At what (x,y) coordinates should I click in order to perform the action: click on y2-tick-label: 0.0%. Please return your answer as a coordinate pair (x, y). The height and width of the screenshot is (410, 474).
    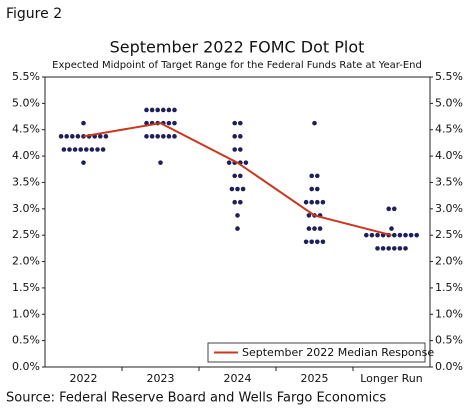
    Looking at the image, I should click on (449, 366).